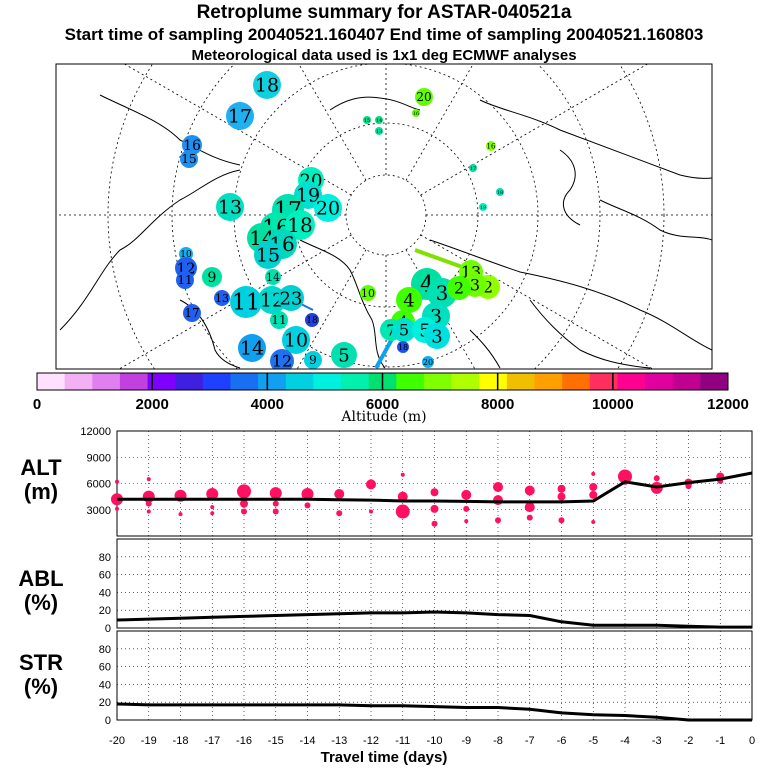  Describe the element at coordinates (428, 362) in the screenshot. I see `plume-marker: 20` at that location.